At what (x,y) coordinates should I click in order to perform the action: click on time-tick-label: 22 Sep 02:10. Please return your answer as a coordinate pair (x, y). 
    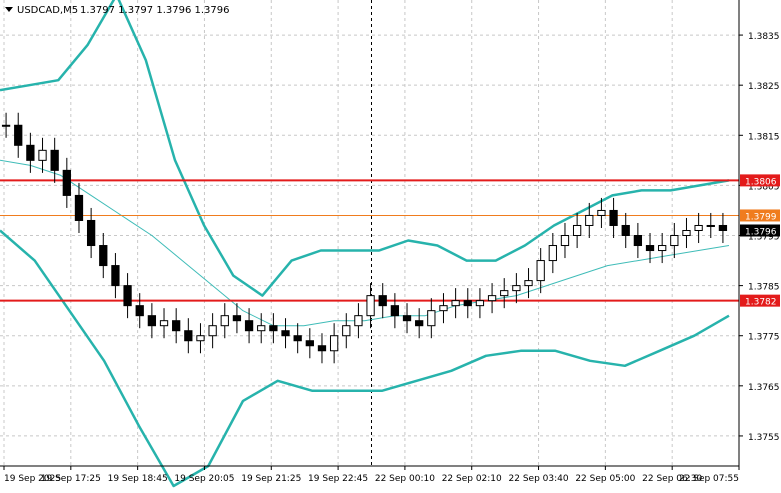
    Looking at the image, I should click on (472, 479).